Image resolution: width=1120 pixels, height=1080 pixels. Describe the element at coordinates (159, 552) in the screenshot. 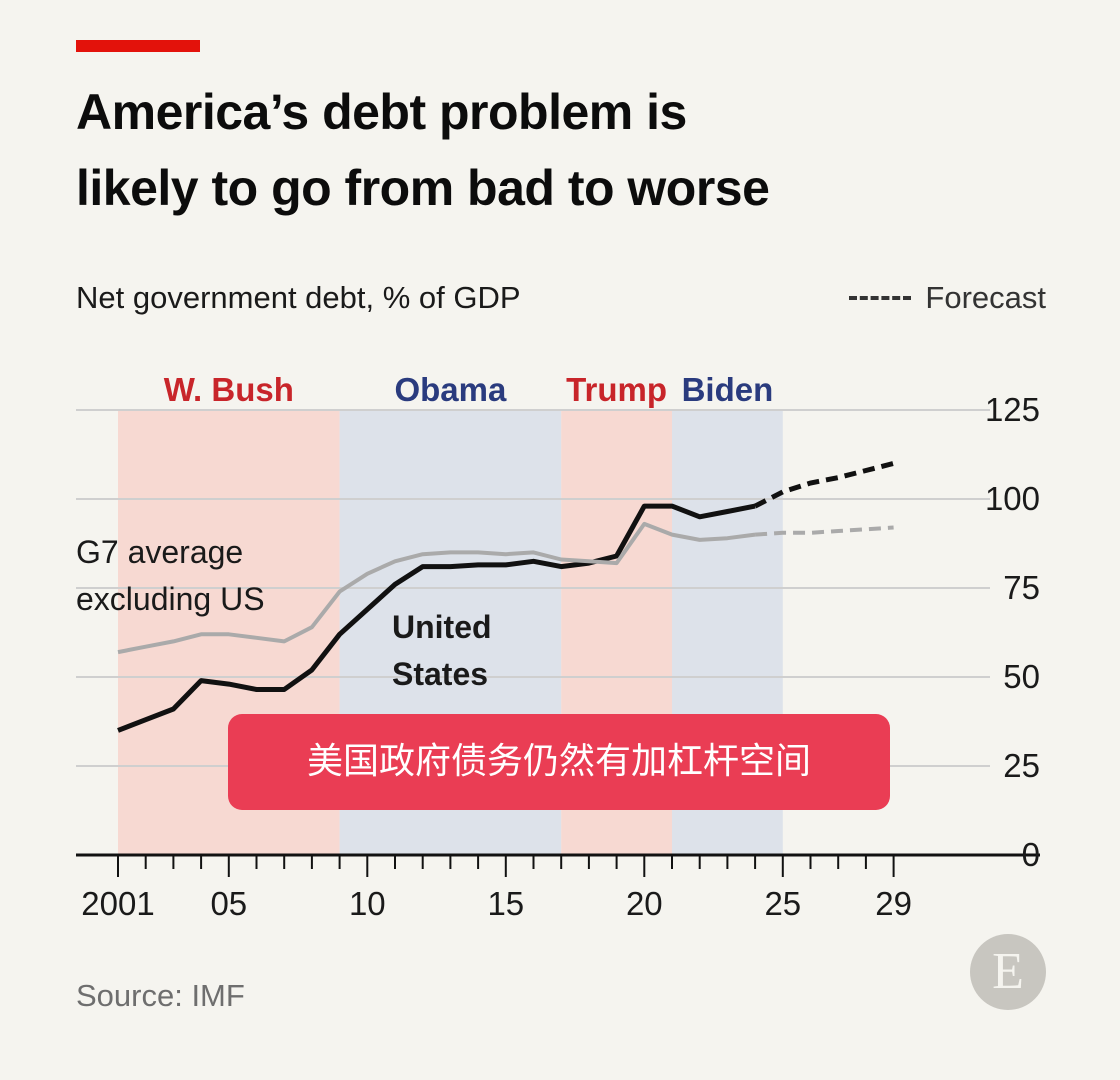

I see `g7-series-label: G7 average` at that location.